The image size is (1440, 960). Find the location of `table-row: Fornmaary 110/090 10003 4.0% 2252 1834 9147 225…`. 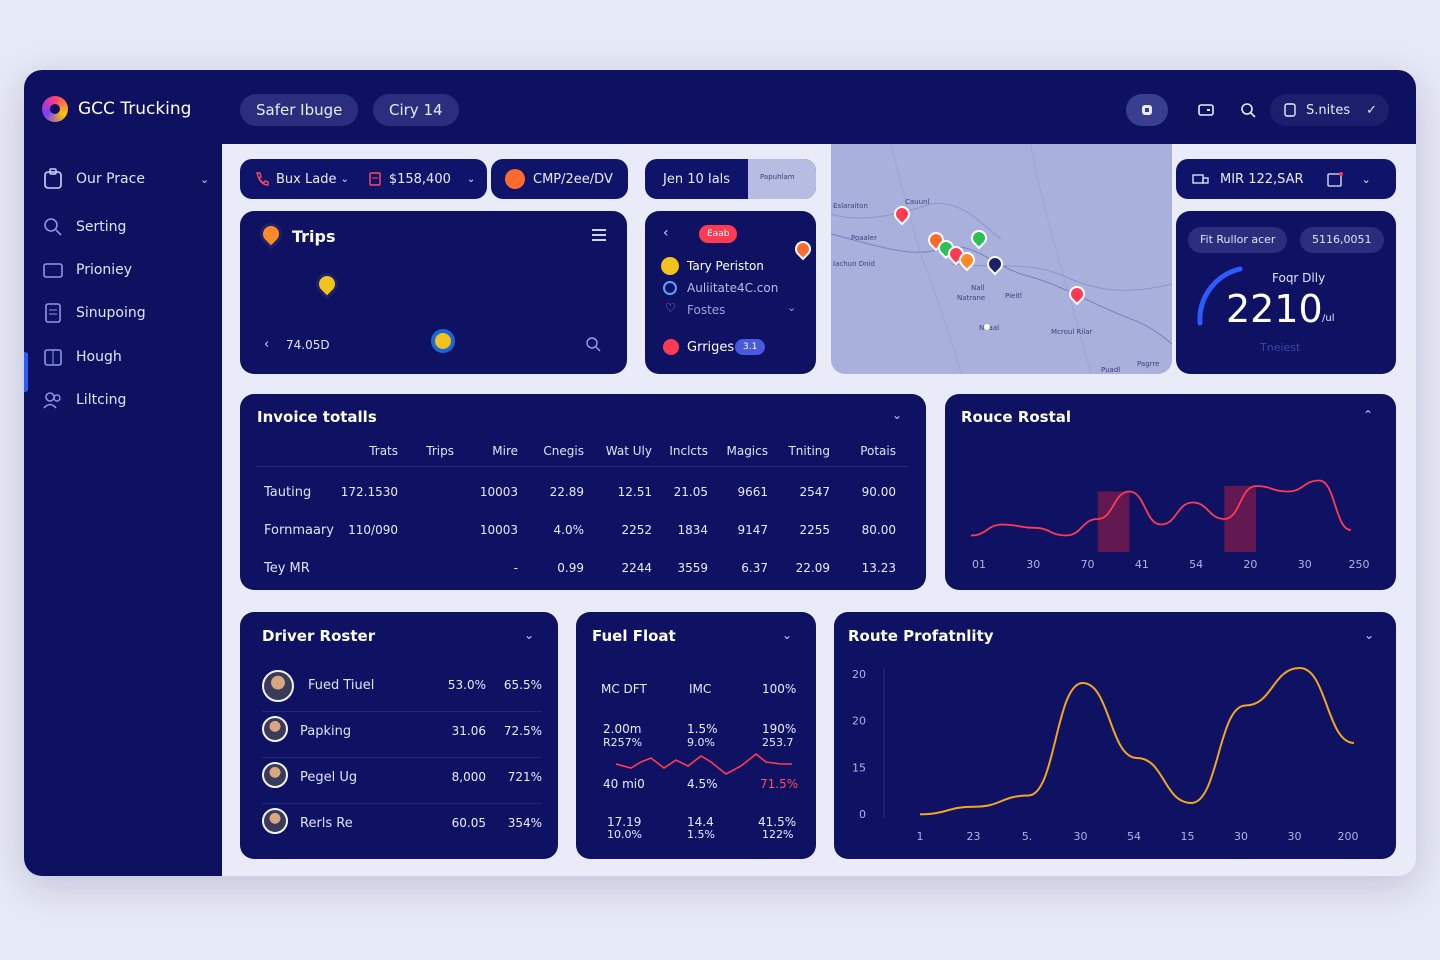

table-row: Fornmaary 110/090 10003 4.0% 2252 1834 9147 225… is located at coordinates (582, 526).